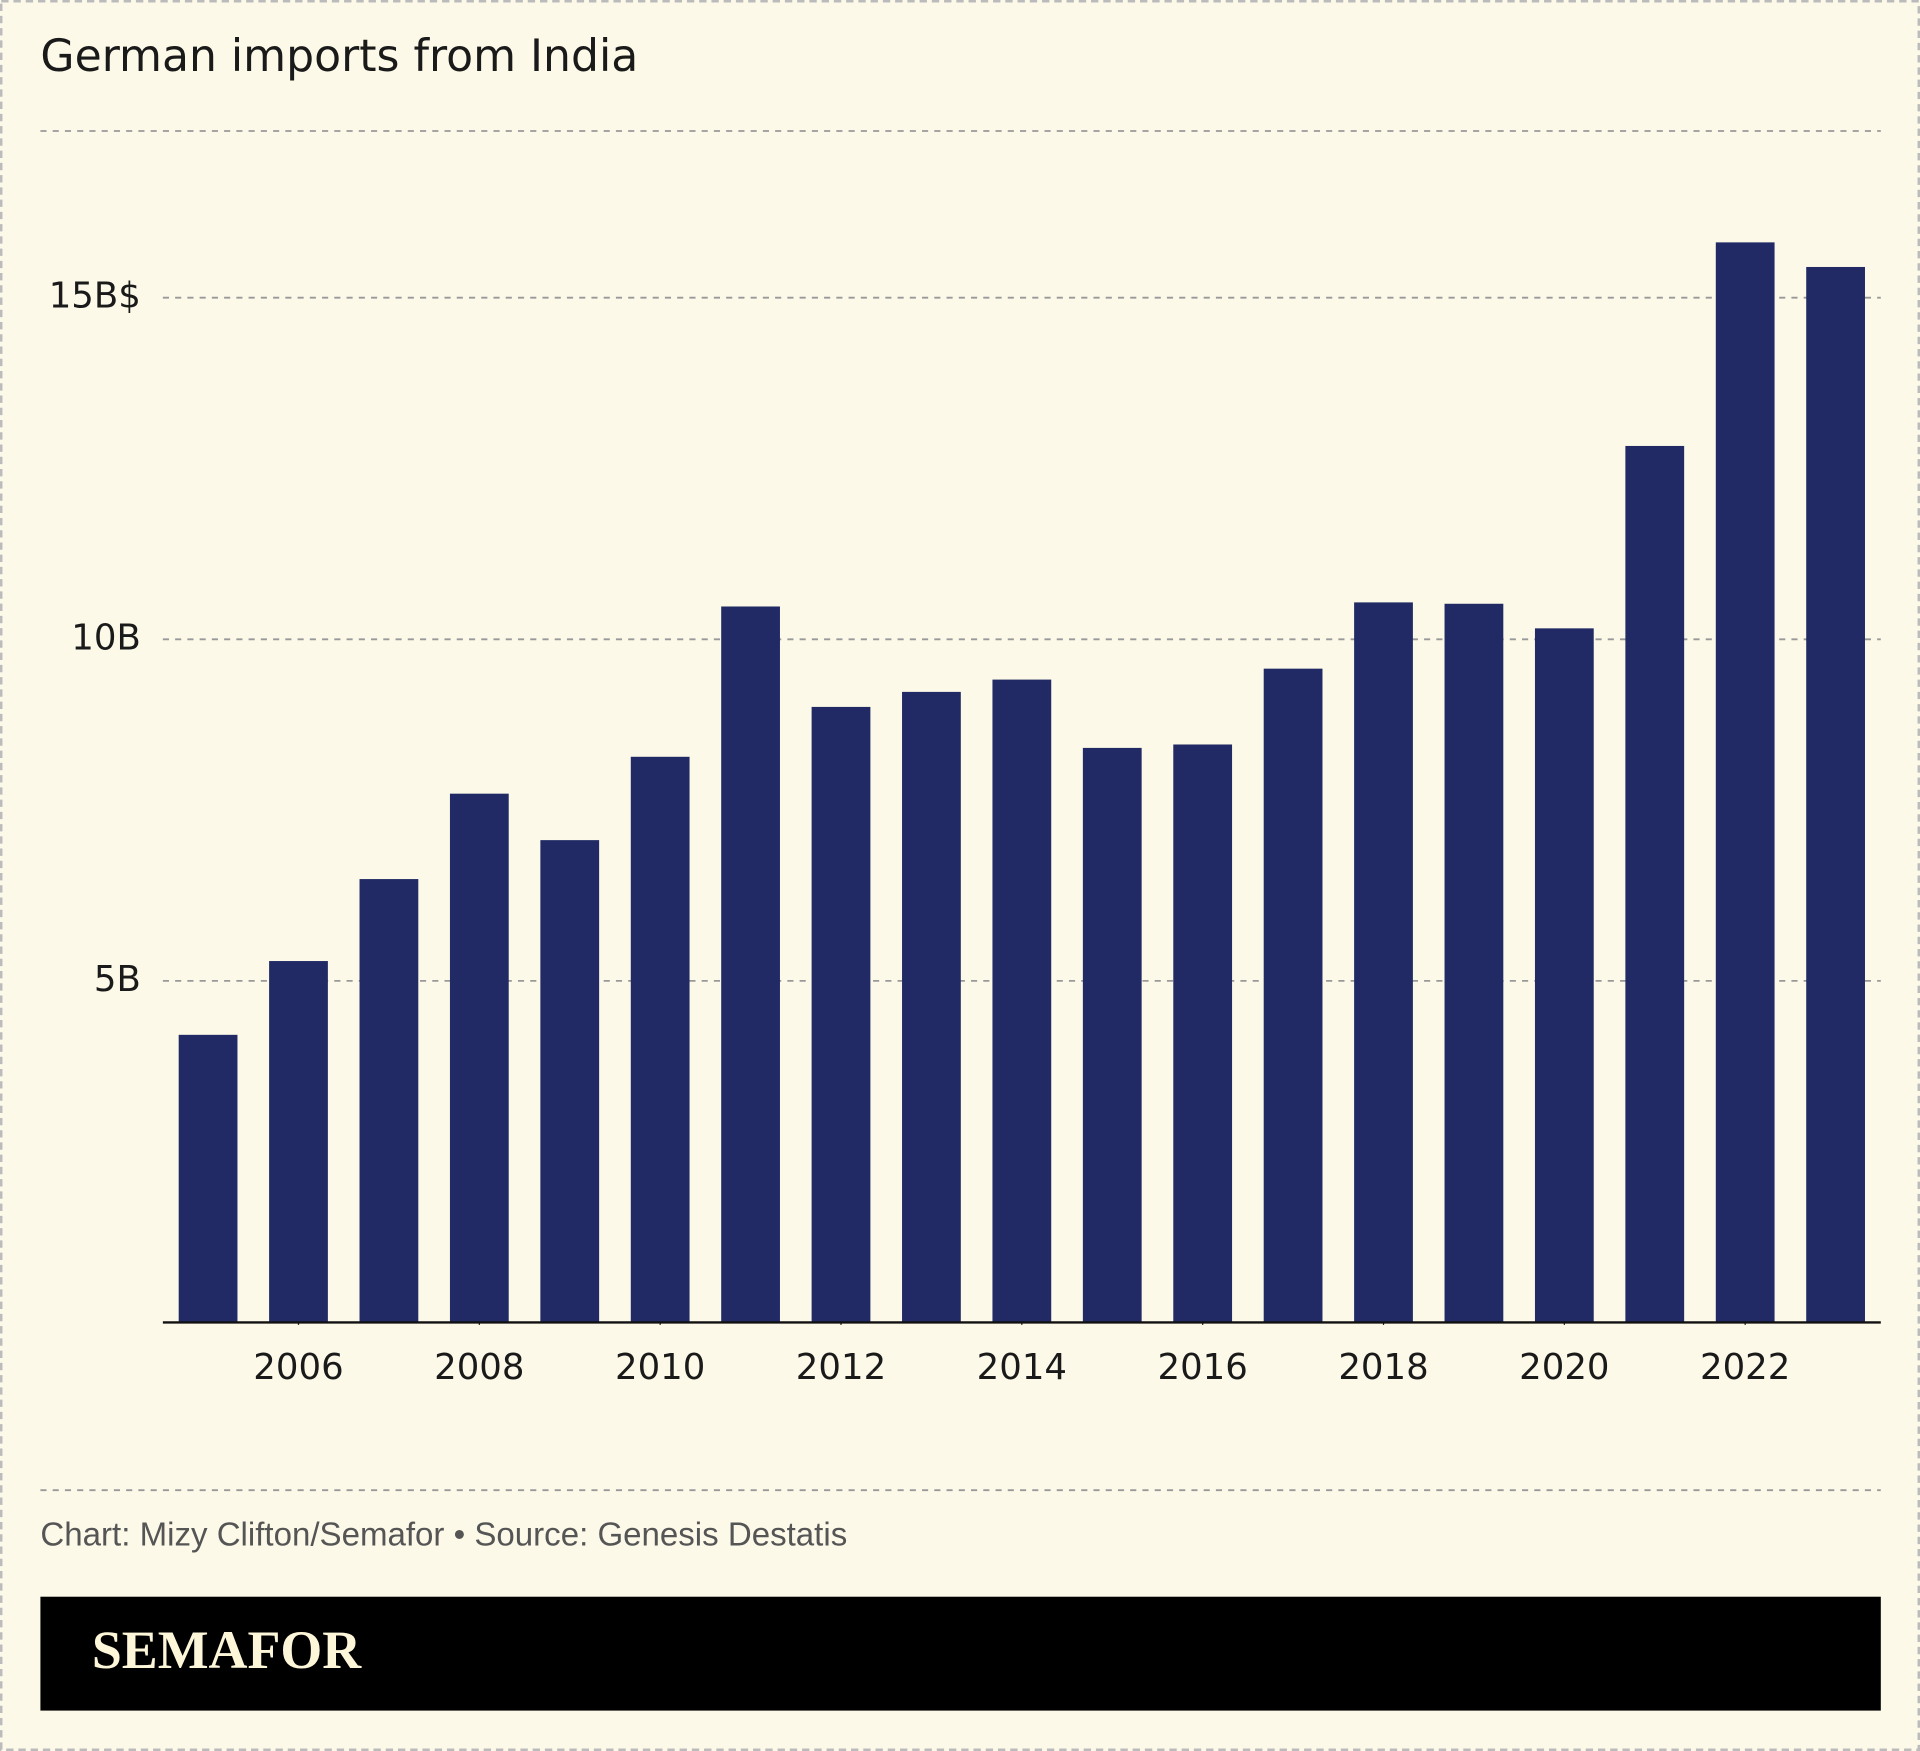 The height and width of the screenshot is (1751, 1920). Describe the element at coordinates (841, 1367) in the screenshot. I see `x-tick-label: 2012` at that location.